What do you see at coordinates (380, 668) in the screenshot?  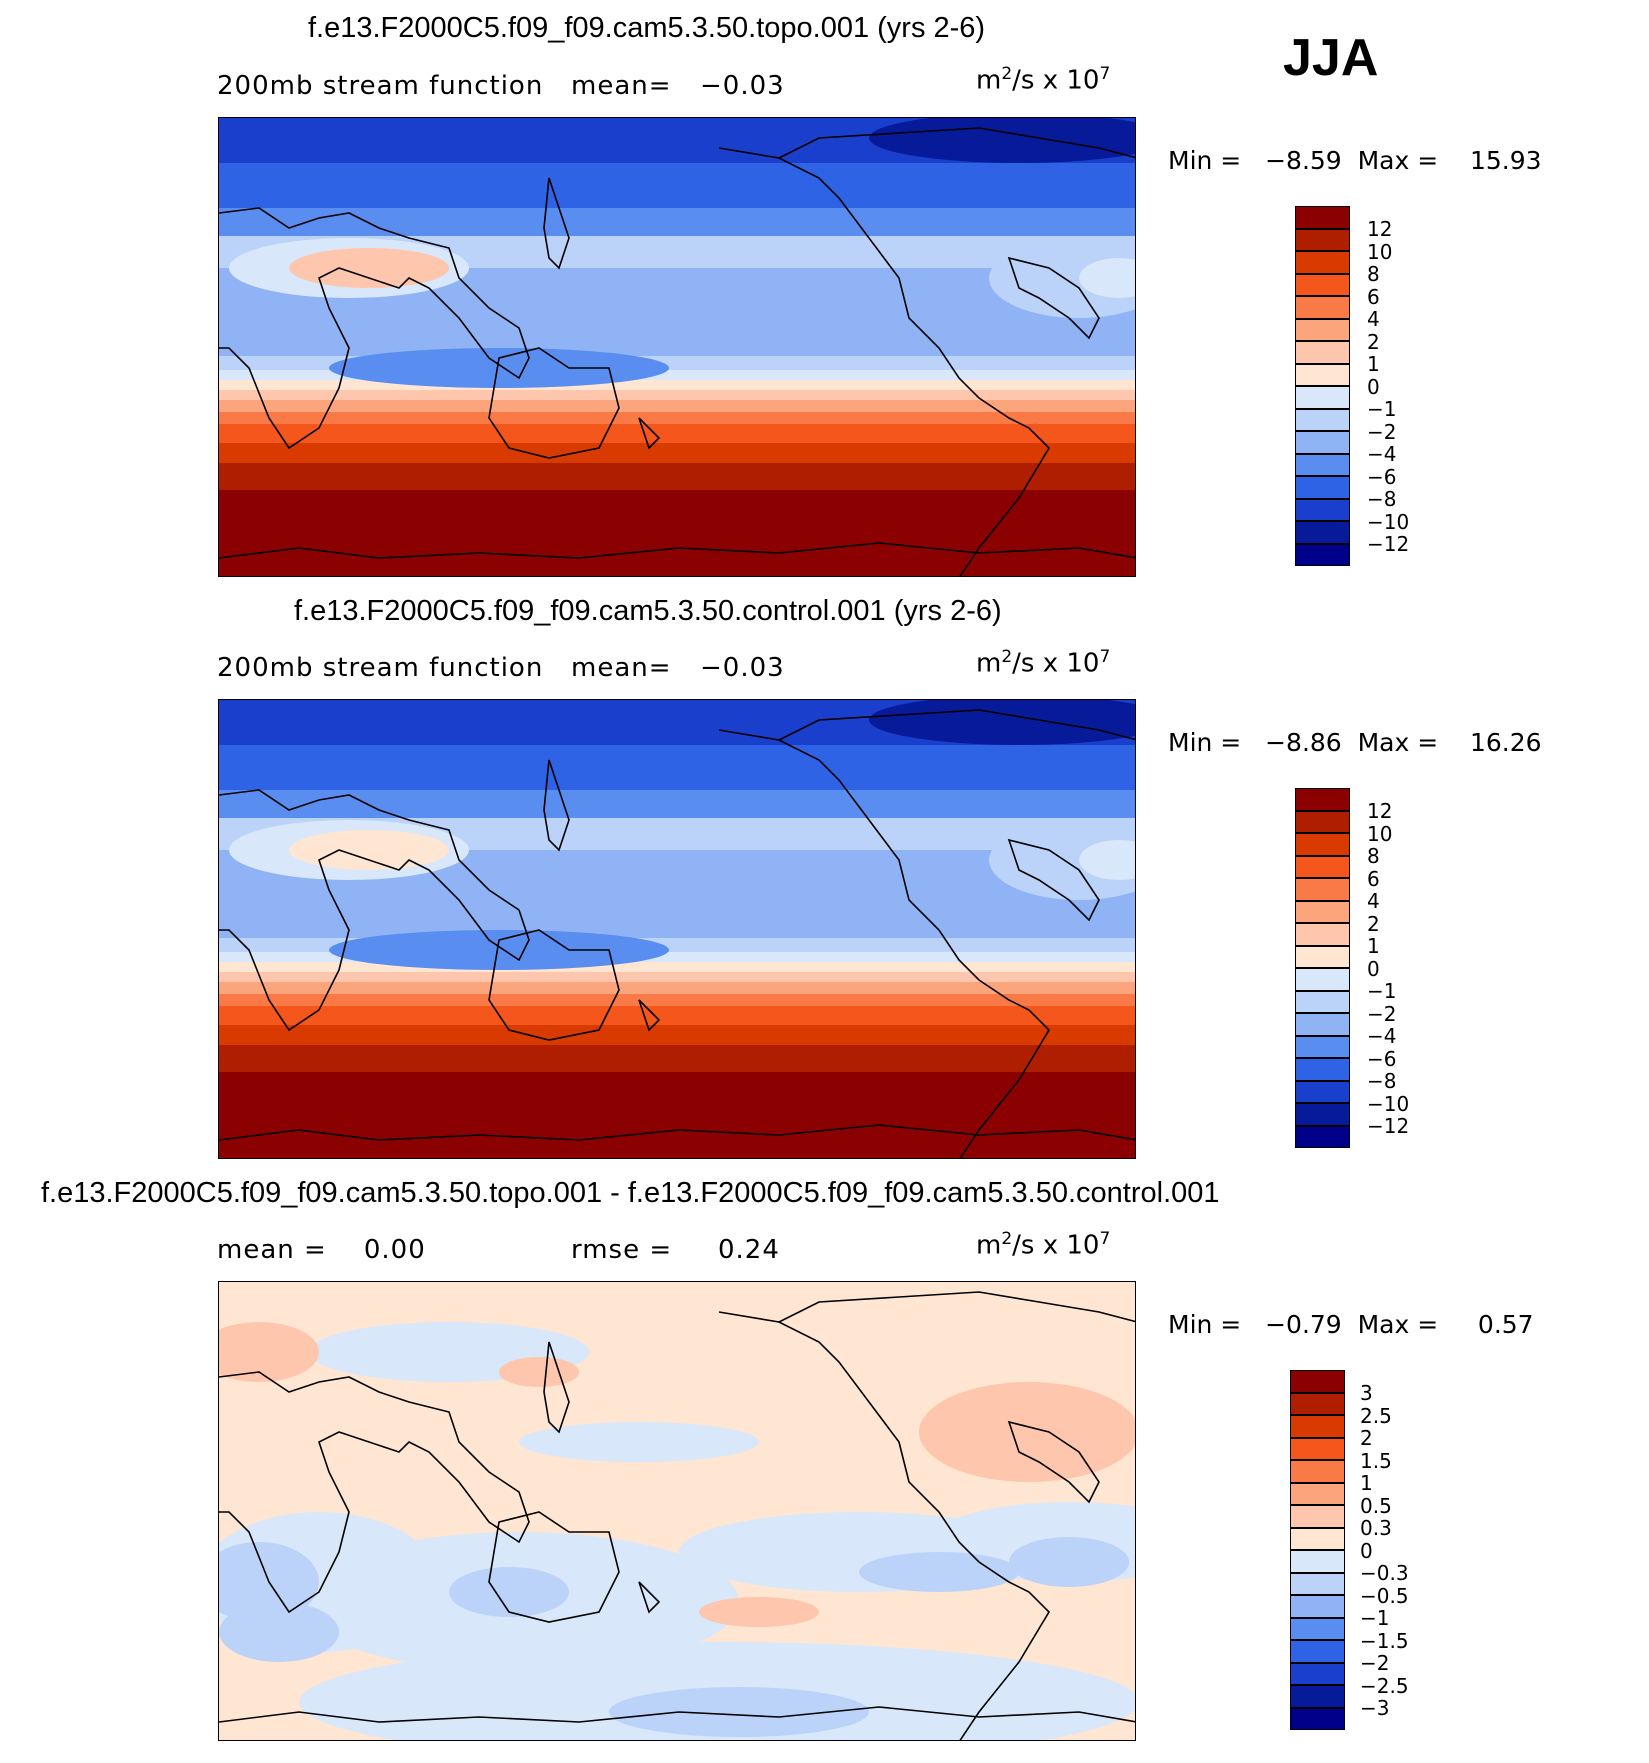 I see `panel-2-field-label: 200mb stream function` at bounding box center [380, 668].